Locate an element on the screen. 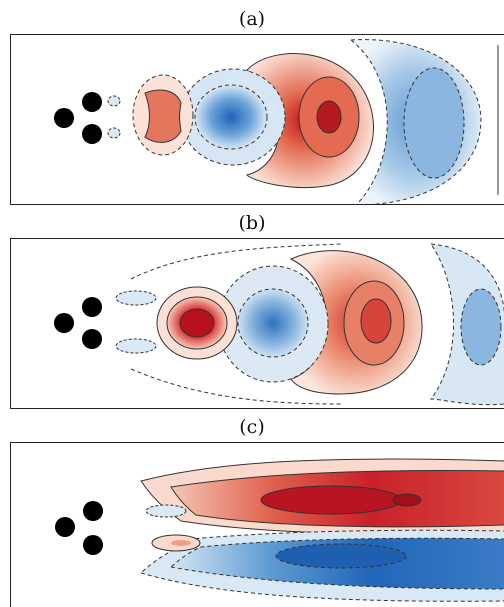  panel-a-label: (a) is located at coordinates (252, 19).